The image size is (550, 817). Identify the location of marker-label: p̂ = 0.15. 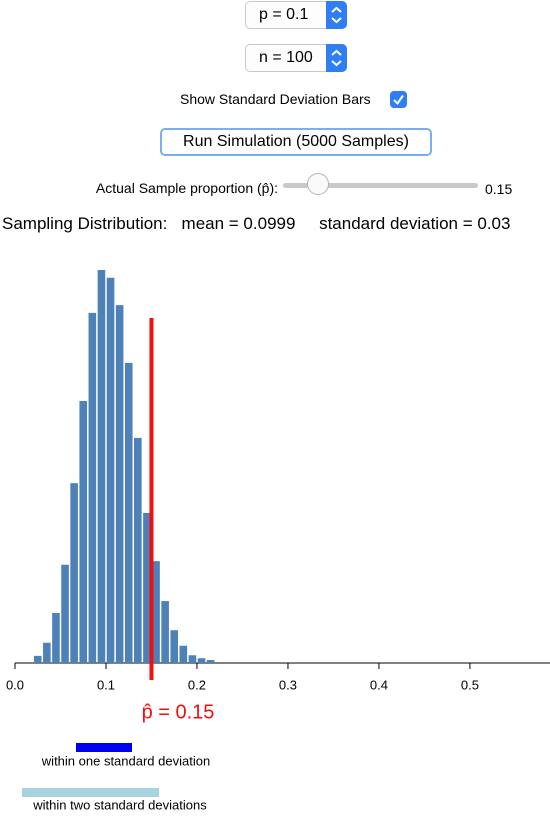
(178, 712).